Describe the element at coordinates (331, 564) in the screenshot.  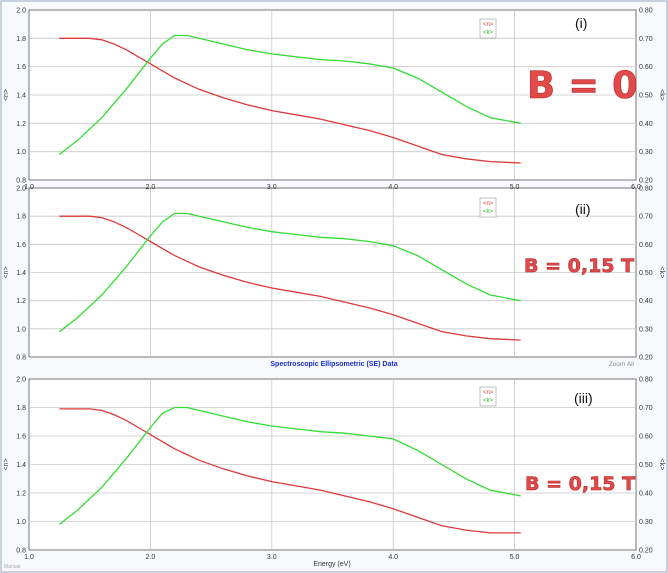
I see `x-axis-label: Energy (eV)` at that location.